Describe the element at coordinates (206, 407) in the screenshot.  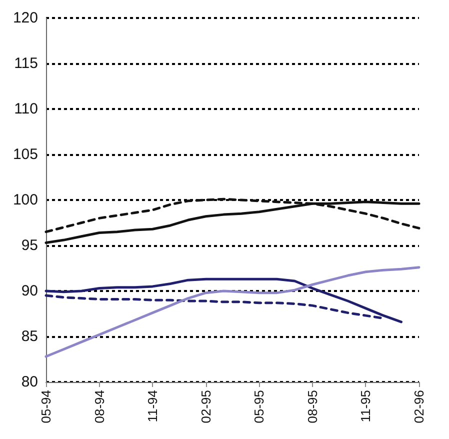
I see `x-tick-label: 02-95` at that location.